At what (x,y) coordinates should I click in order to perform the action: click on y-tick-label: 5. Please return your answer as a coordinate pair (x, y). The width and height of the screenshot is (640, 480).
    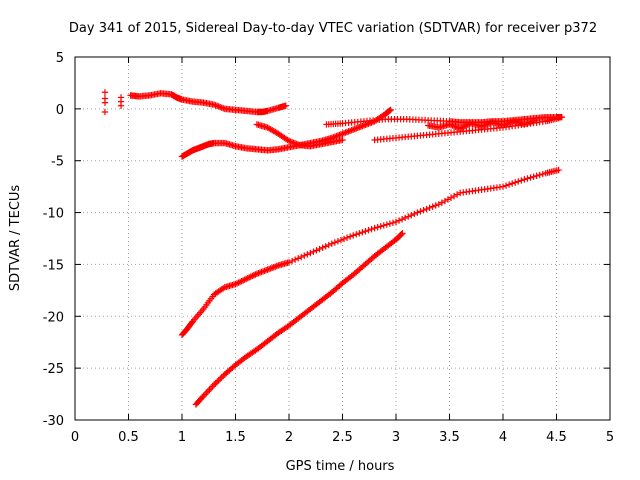
    Looking at the image, I should click on (60, 58).